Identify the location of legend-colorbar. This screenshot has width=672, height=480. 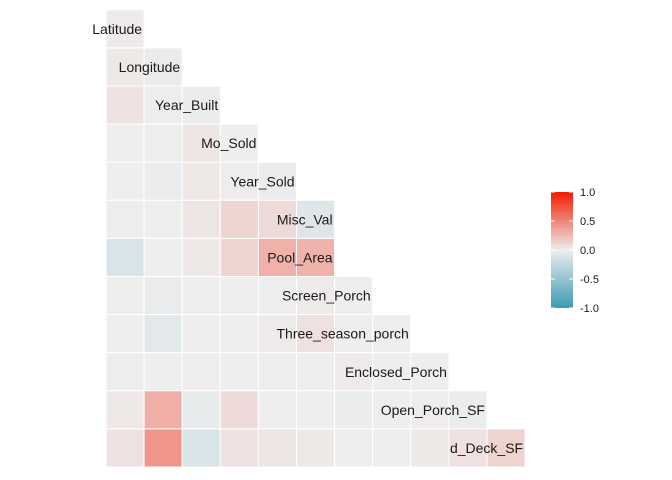
(562, 250).